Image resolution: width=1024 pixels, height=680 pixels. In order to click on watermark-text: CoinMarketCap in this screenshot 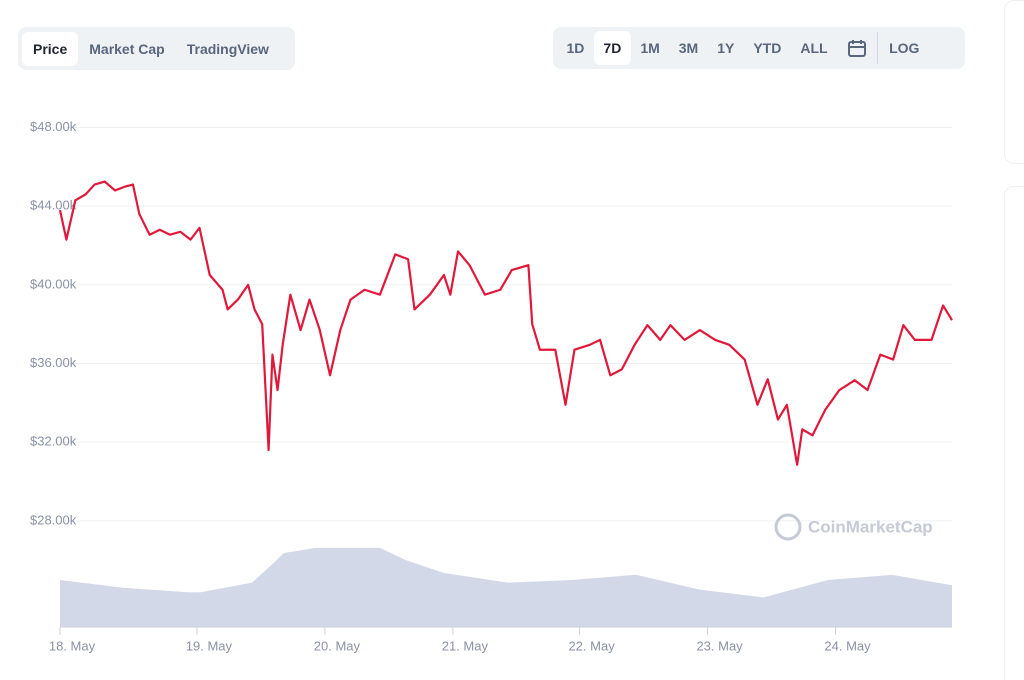, I will do `click(870, 526)`.